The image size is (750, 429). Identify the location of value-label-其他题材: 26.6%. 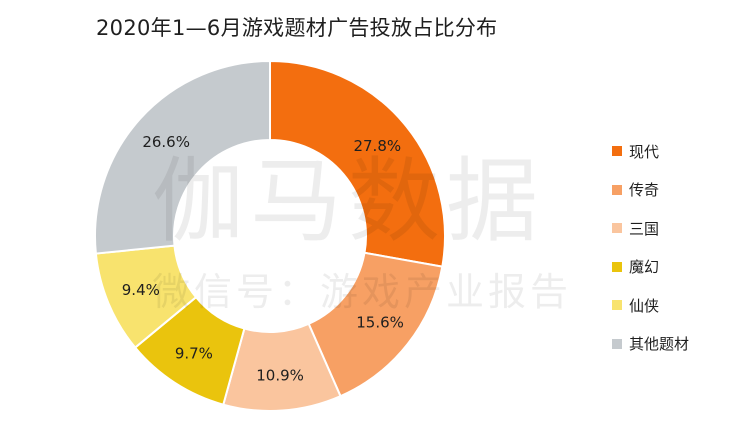
(166, 142).